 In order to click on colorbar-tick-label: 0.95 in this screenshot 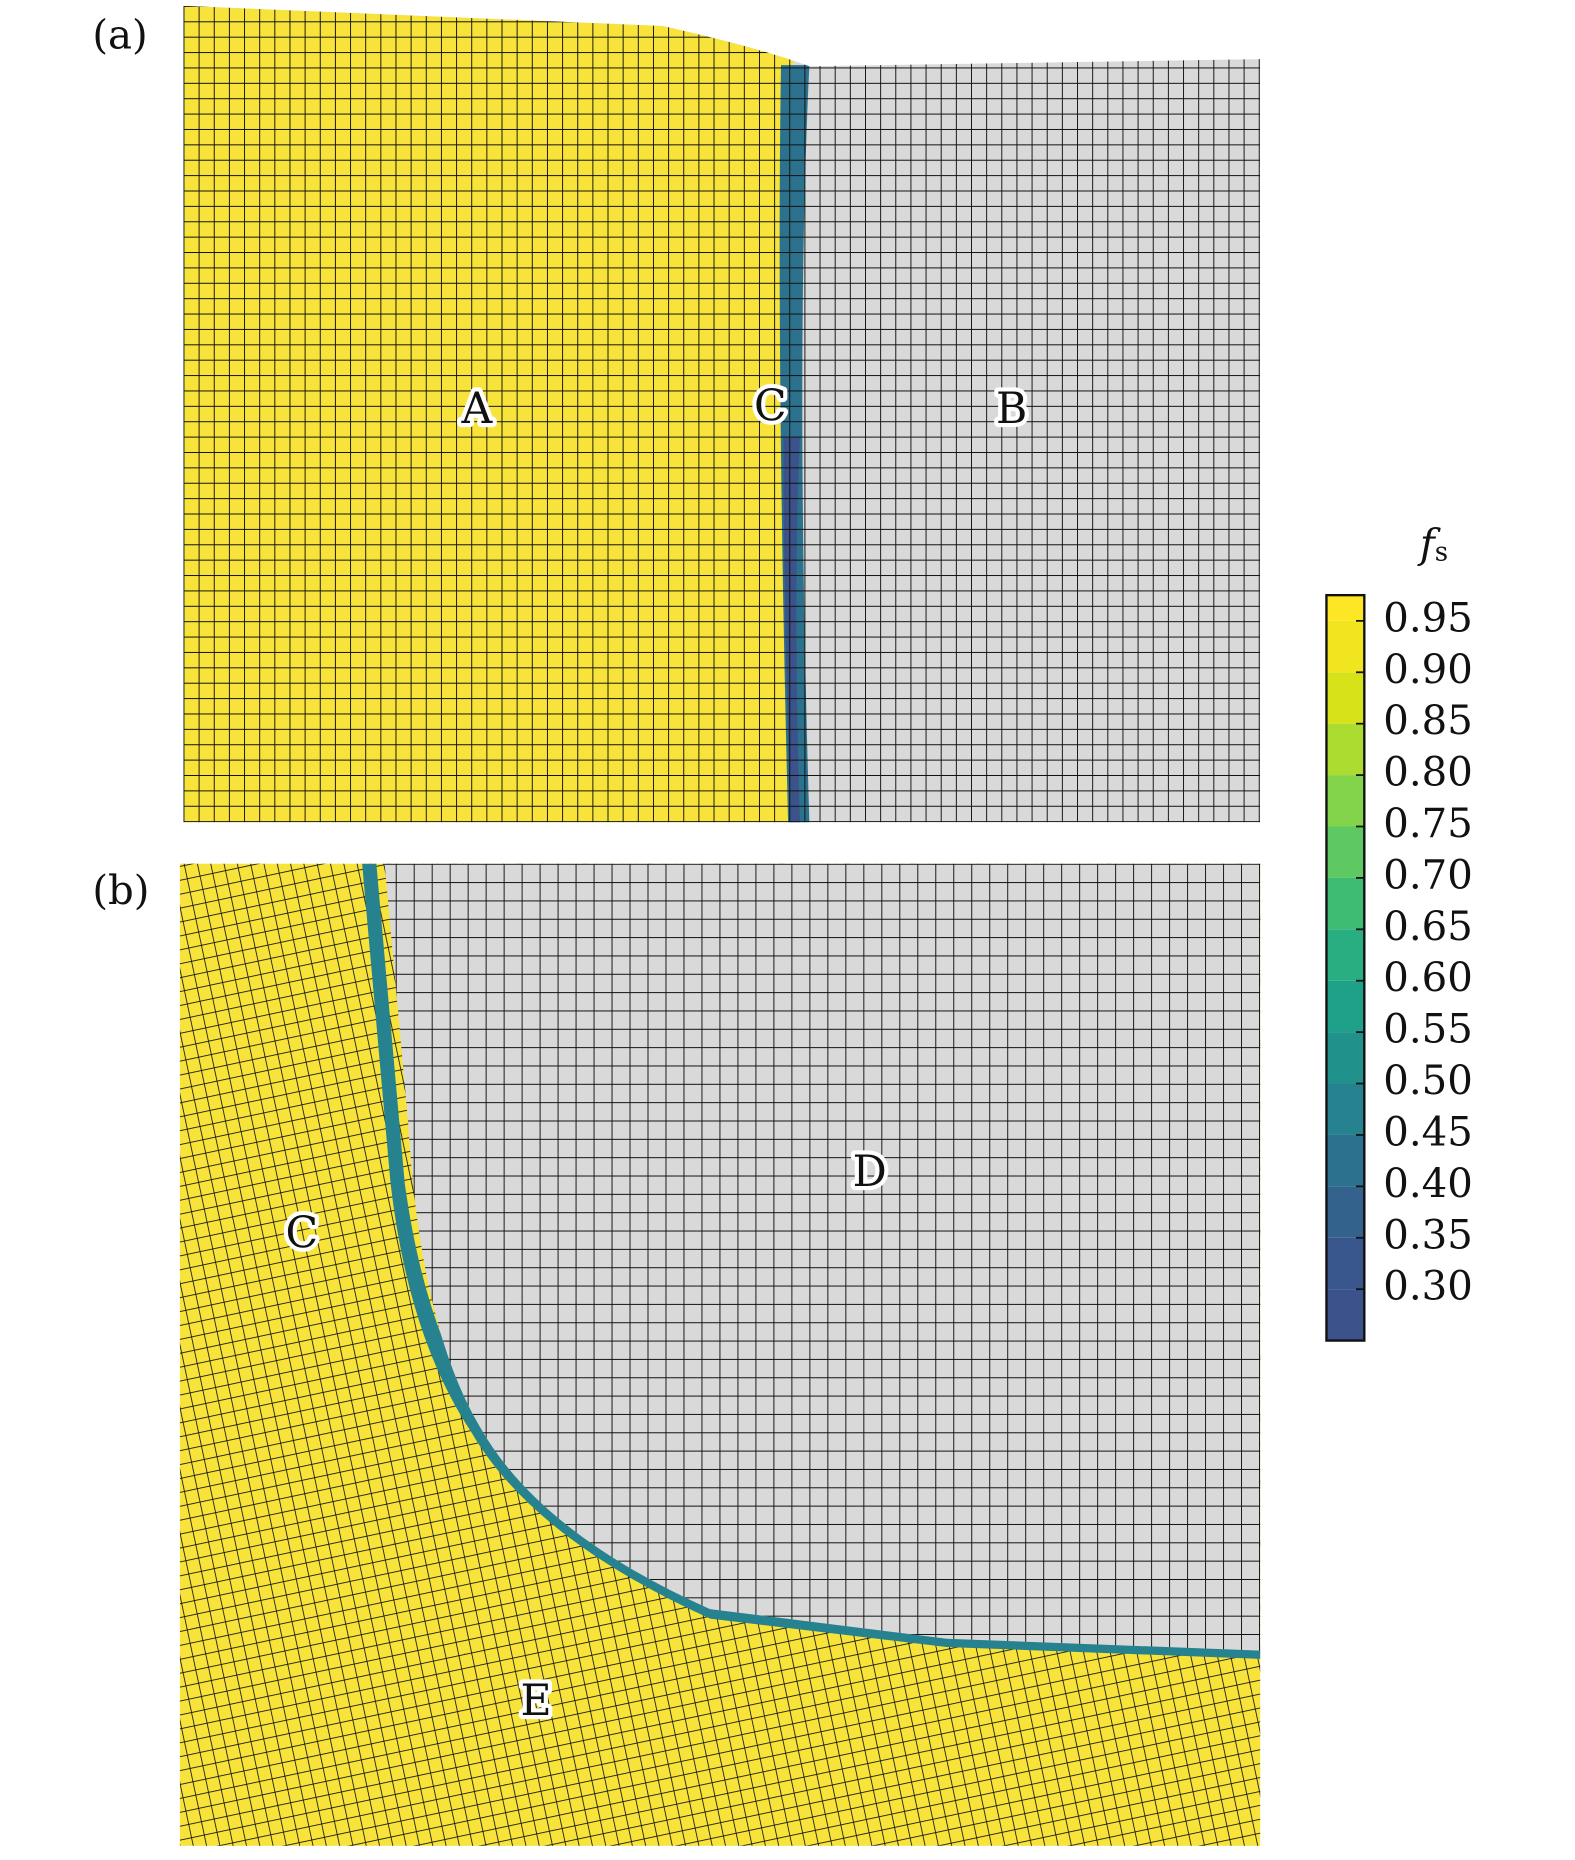, I will do `click(1428, 618)`.